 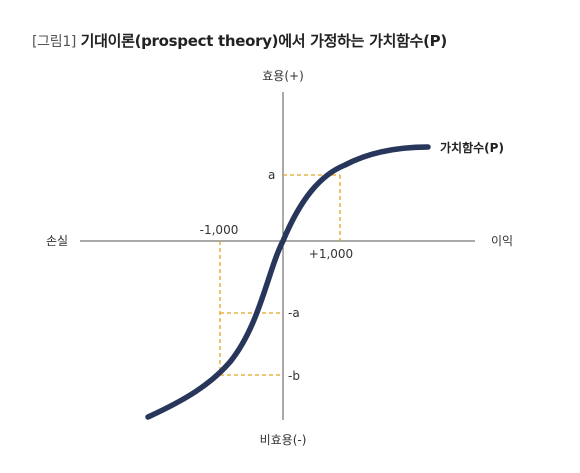 I want to click on figure-title-text: 기대이론(prospect theory)에서 가정하는 가치함수(P), so click(x=264, y=41).